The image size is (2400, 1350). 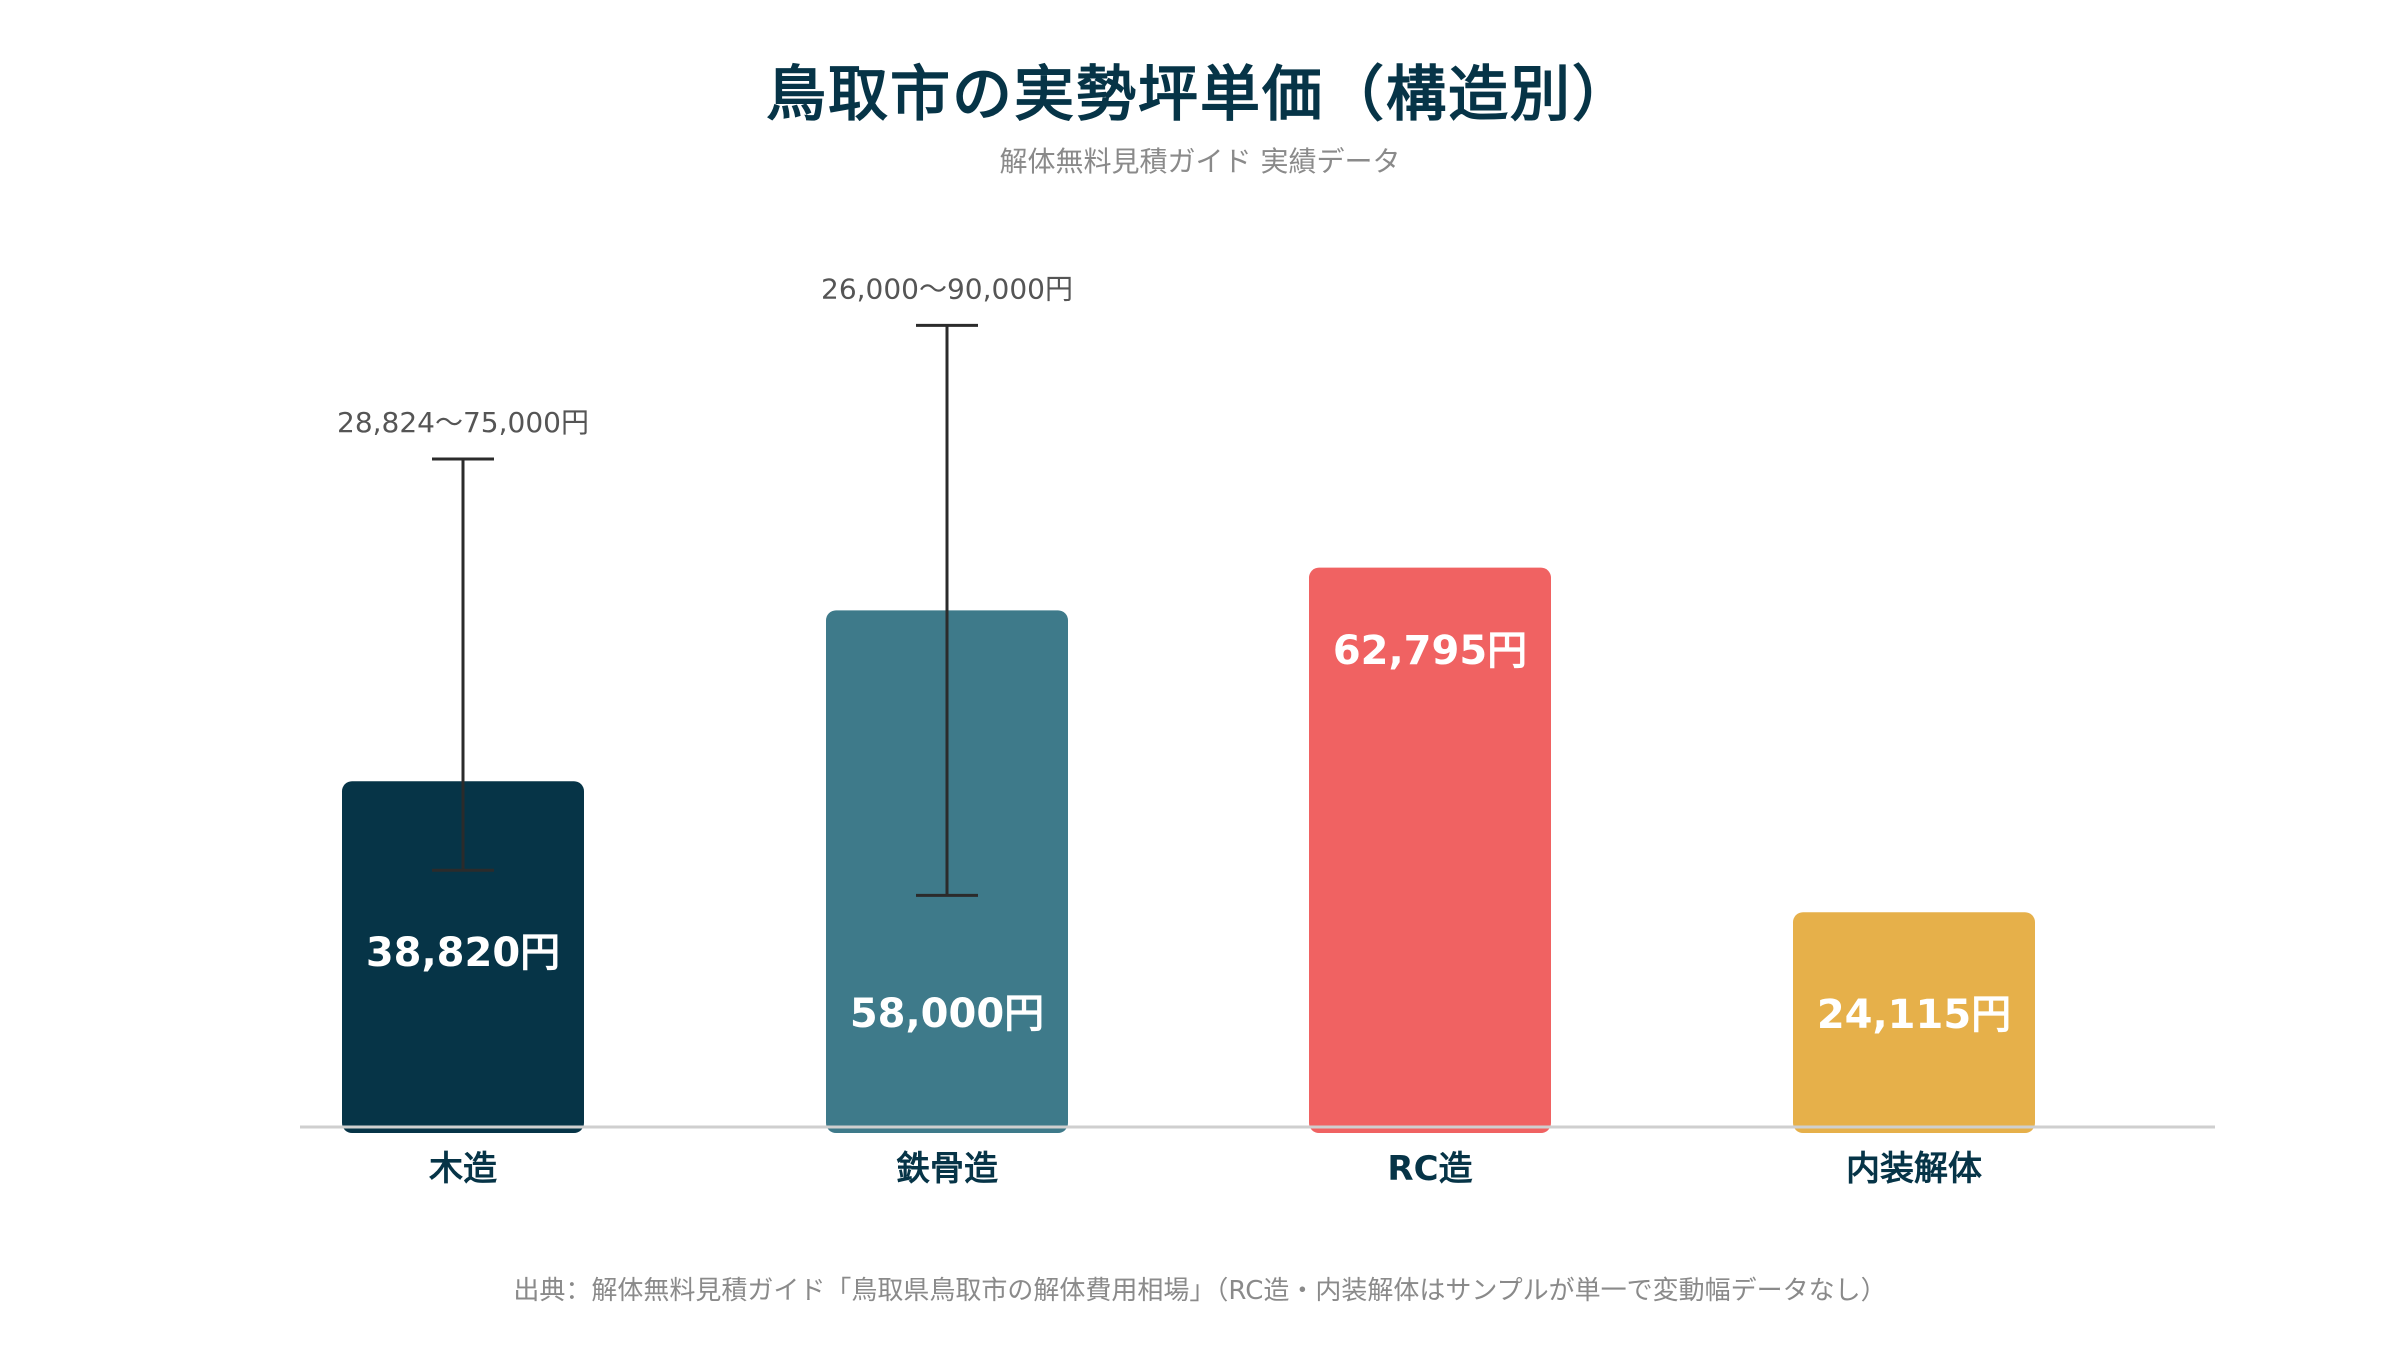 What do you see at coordinates (947, 1014) in the screenshot?
I see `bar-value-label-2: 58,000円` at bounding box center [947, 1014].